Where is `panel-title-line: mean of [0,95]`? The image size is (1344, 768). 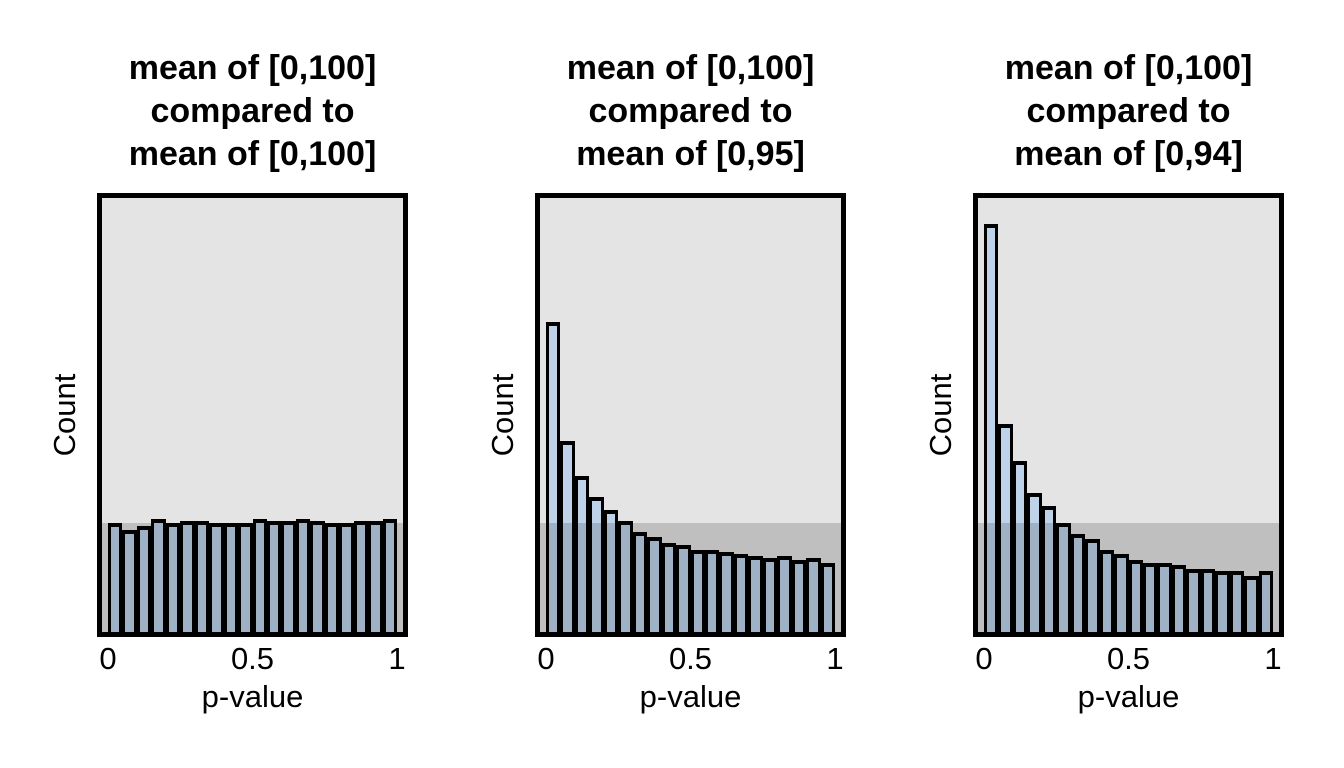 panel-title-line: mean of [0,95] is located at coordinates (690, 154).